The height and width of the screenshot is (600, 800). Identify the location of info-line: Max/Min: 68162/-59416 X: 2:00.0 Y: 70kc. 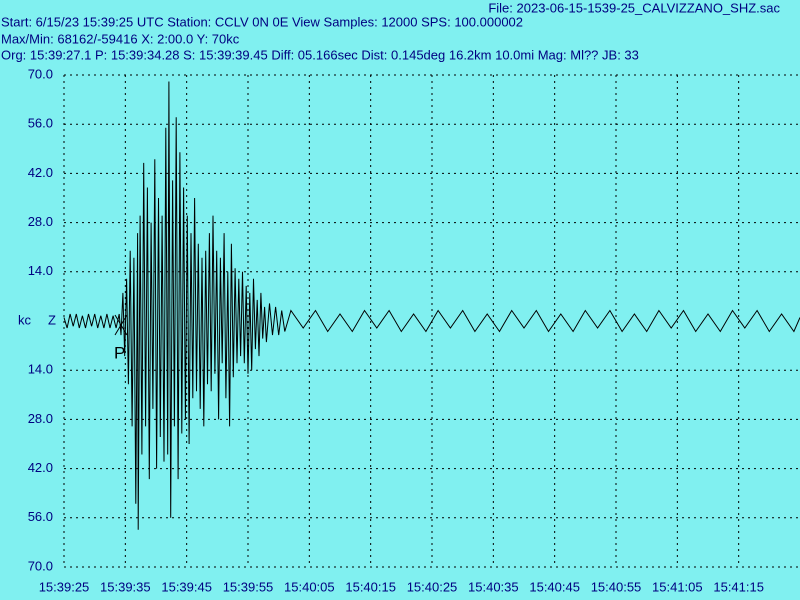
(120, 38).